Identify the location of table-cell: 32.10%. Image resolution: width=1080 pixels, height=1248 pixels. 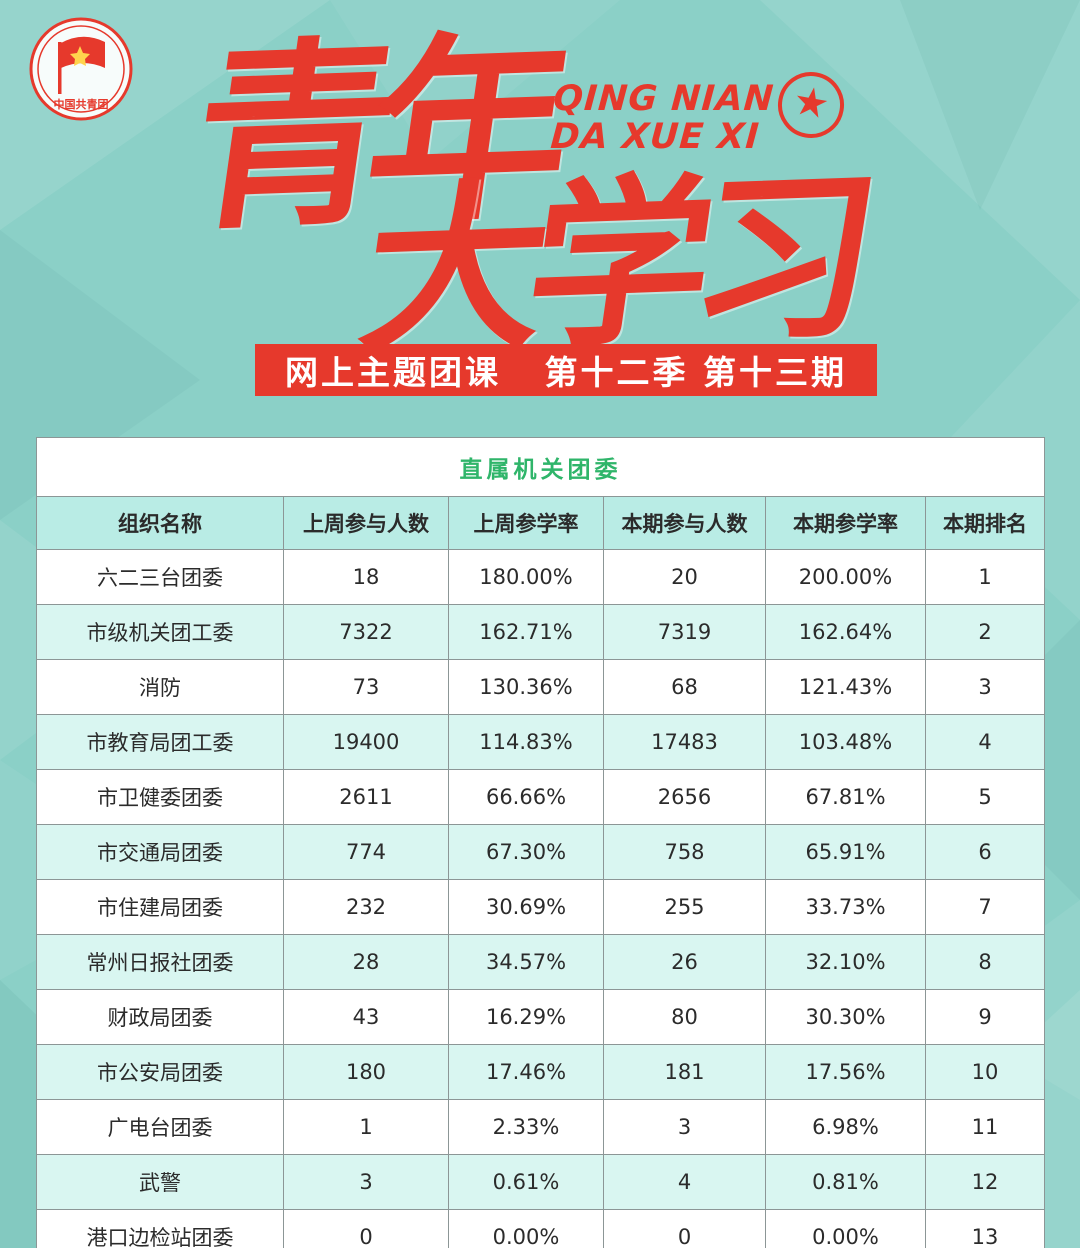
(845, 962).